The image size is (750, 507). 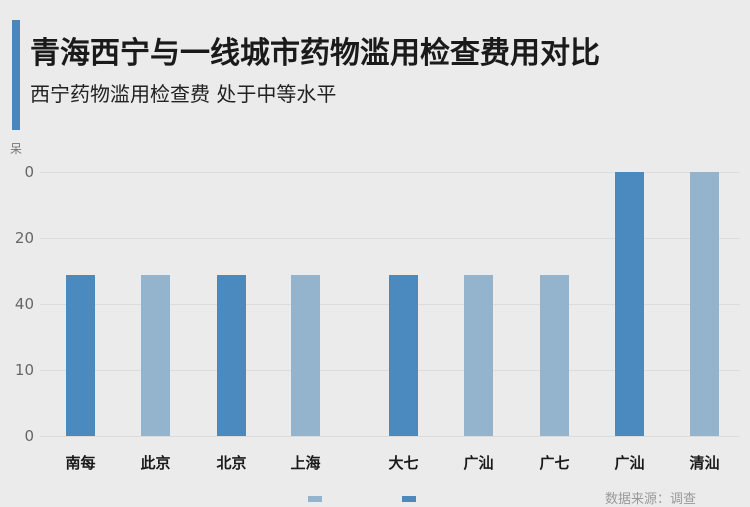 What do you see at coordinates (16, 75) in the screenshot?
I see `title-accent-bar` at bounding box center [16, 75].